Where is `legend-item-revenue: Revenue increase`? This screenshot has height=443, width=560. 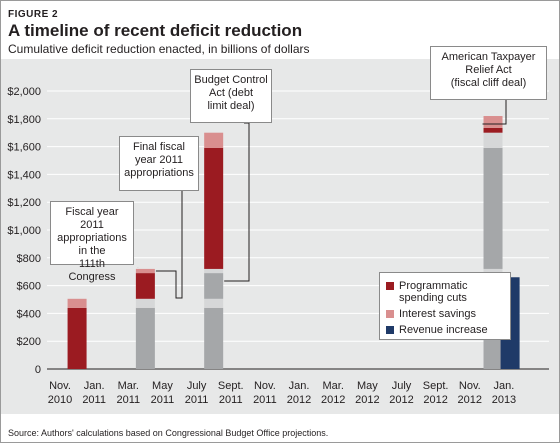
legend-item-revenue: Revenue increase is located at coordinates (437, 330).